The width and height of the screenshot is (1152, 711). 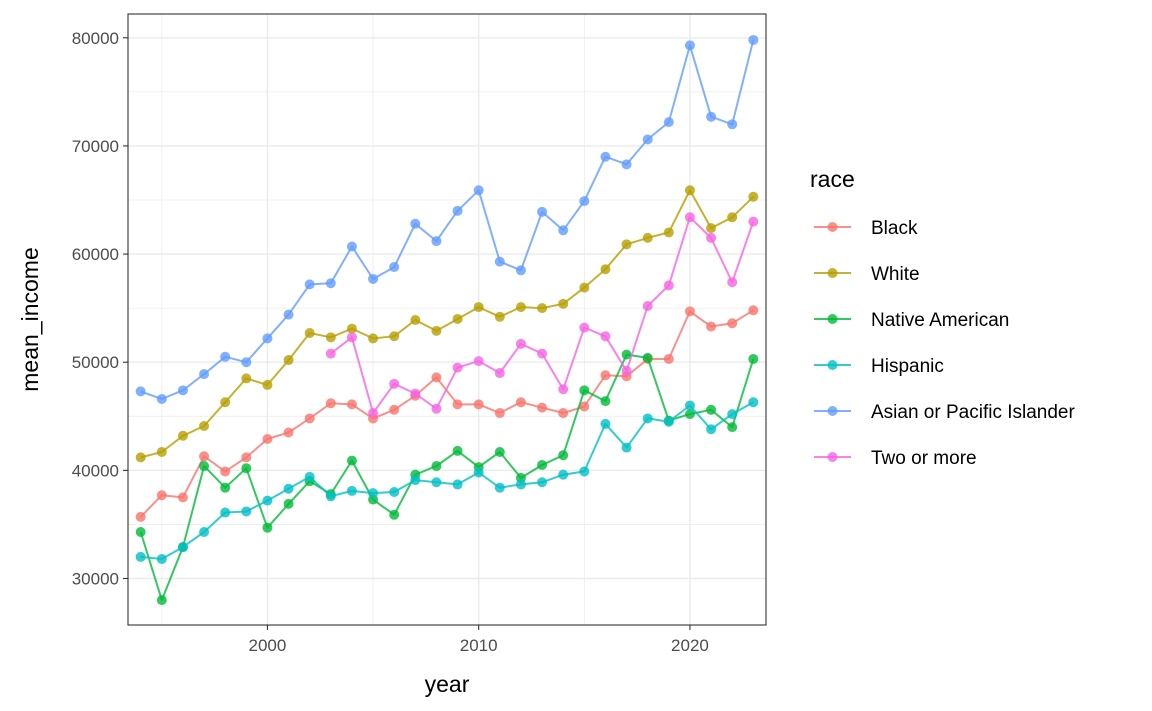 What do you see at coordinates (866, 228) in the screenshot?
I see `legend-item-black: Black` at bounding box center [866, 228].